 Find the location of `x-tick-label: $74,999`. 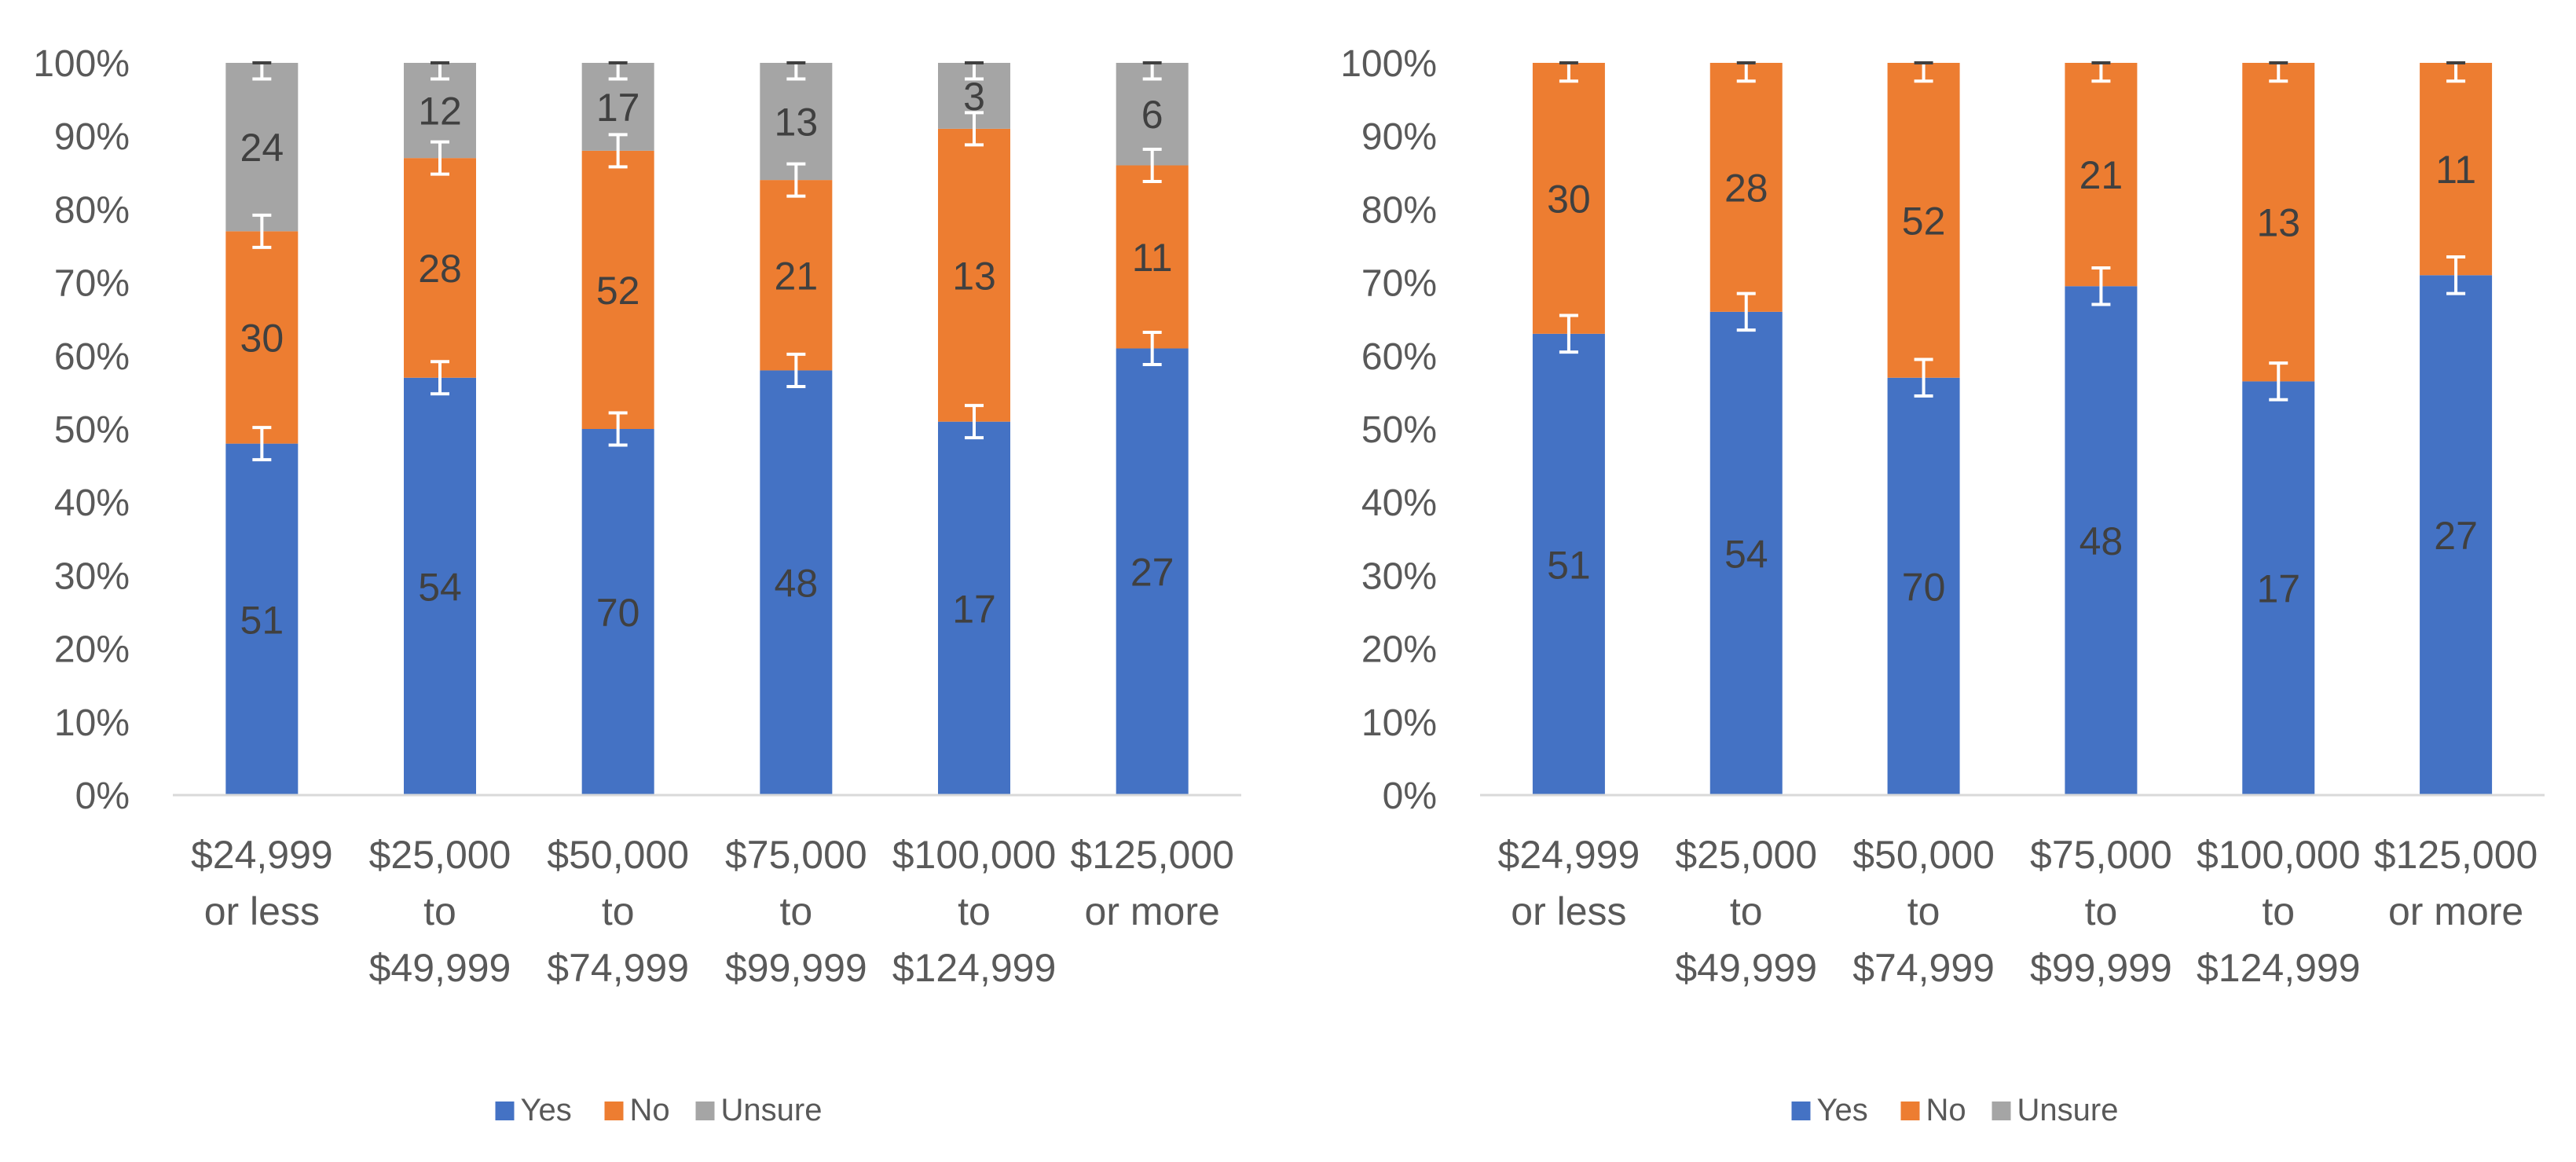

x-tick-label: $74,999 is located at coordinates (618, 968).